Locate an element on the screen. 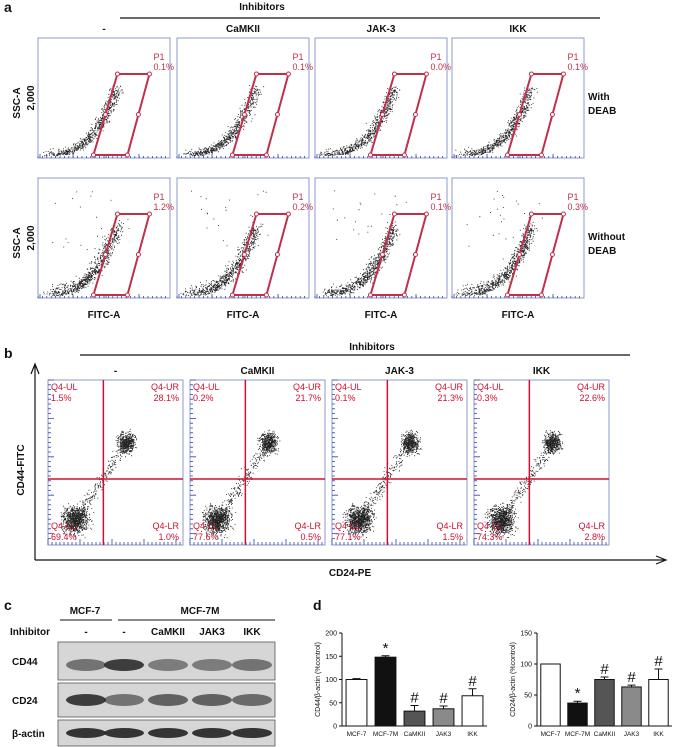 The width and height of the screenshot is (685, 747). row-label: Without is located at coordinates (607, 237).